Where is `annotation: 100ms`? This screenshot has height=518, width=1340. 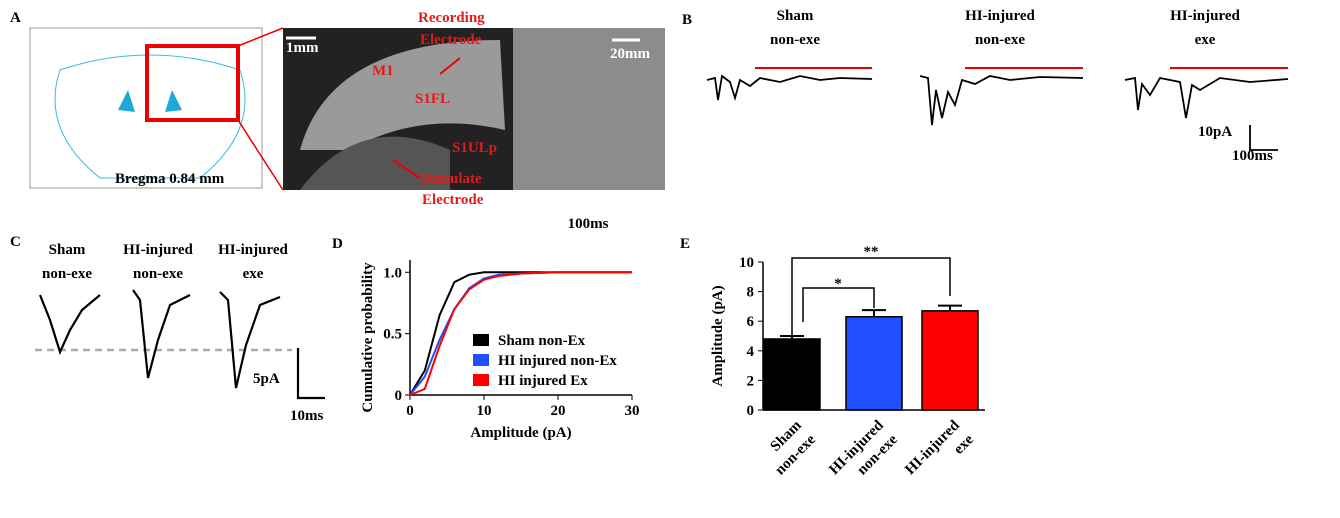 annotation: 100ms is located at coordinates (588, 224).